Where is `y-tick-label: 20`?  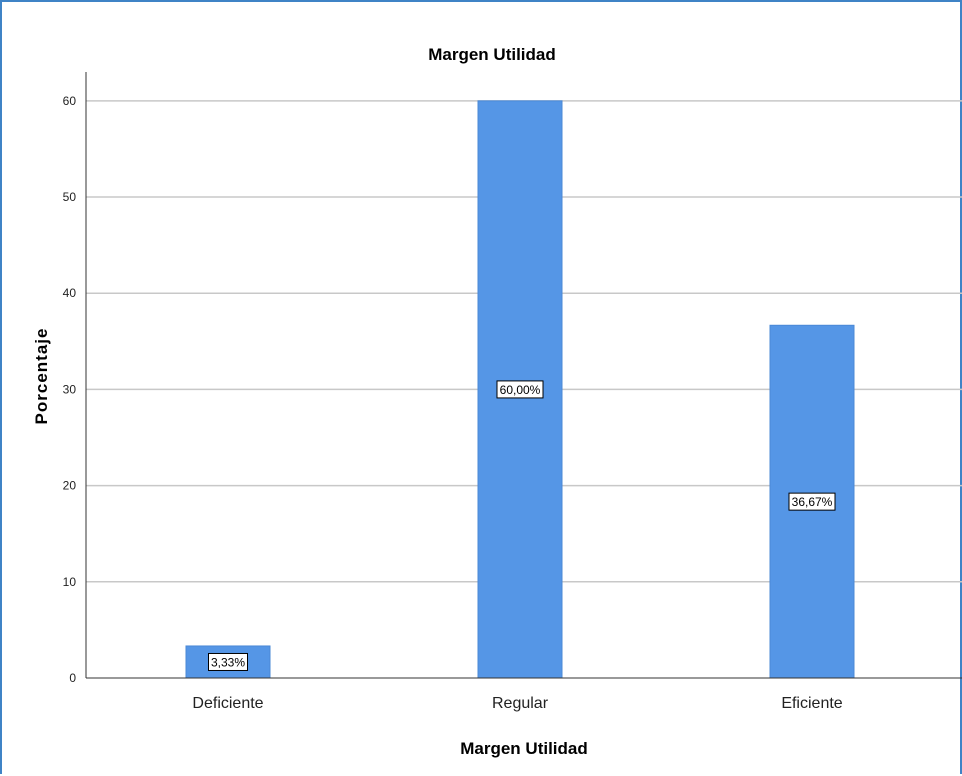
y-tick-label: 20 is located at coordinates (70, 486).